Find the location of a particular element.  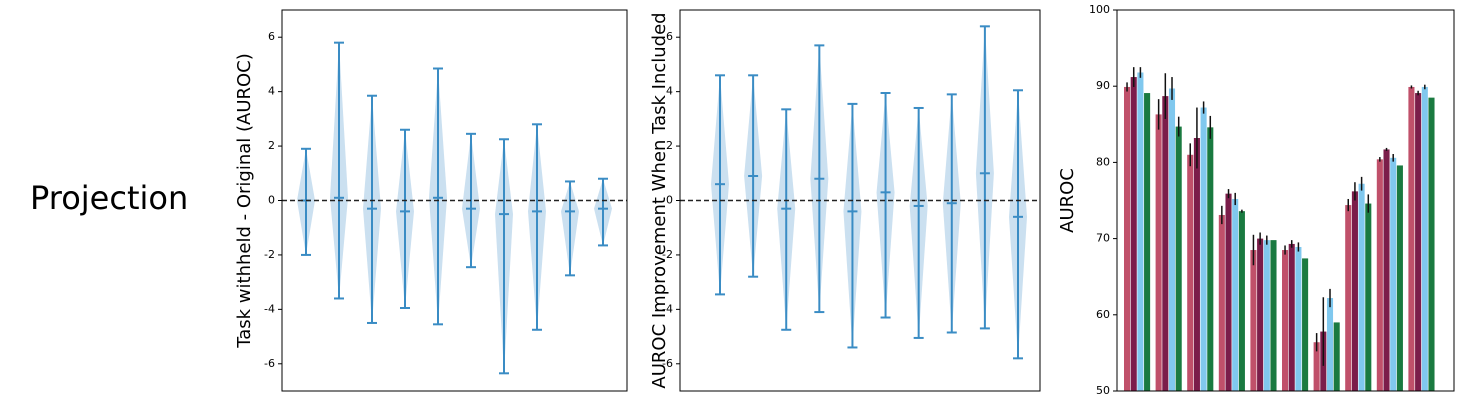

row-label: Projection is located at coordinates (109, 198).